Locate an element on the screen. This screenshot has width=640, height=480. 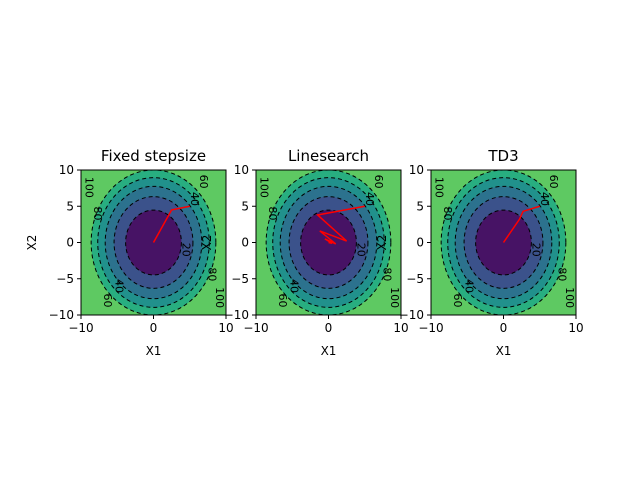
panel-title: TD3 is located at coordinates (502, 156).